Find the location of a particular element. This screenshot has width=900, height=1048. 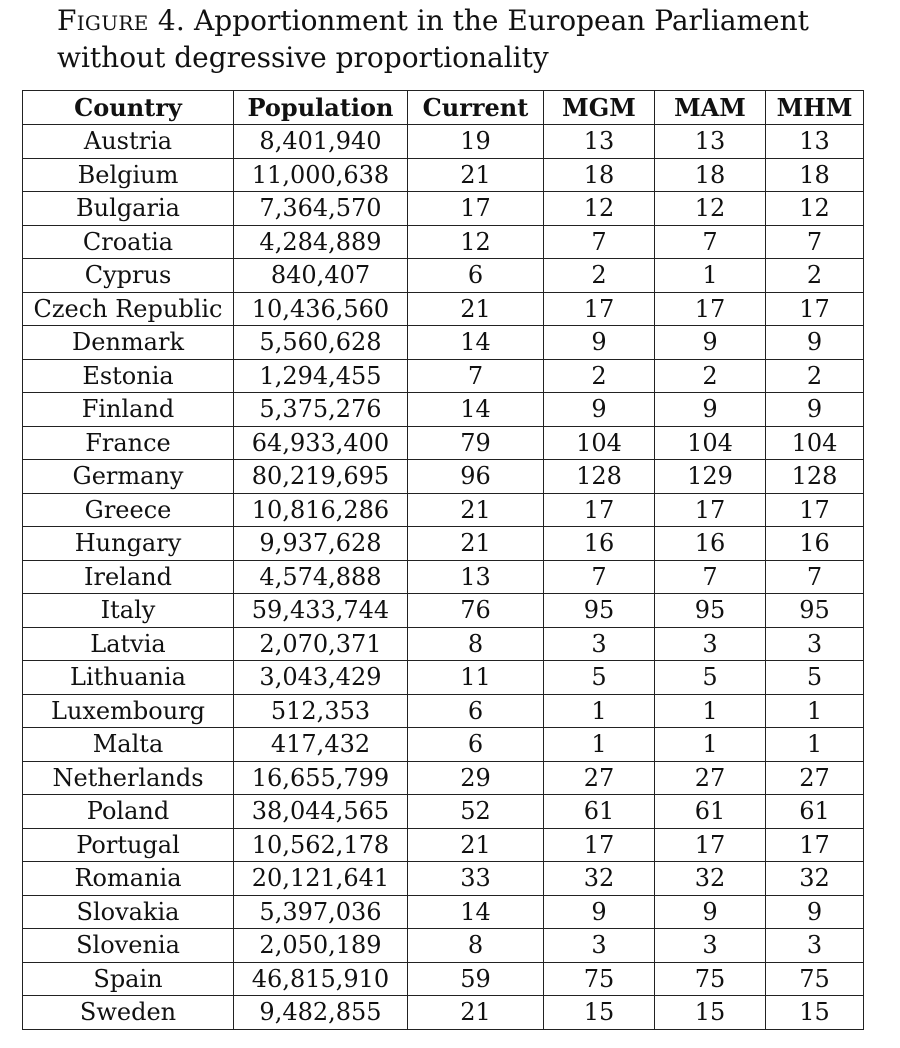

population-cell: 8,401,940 is located at coordinates (320, 141).